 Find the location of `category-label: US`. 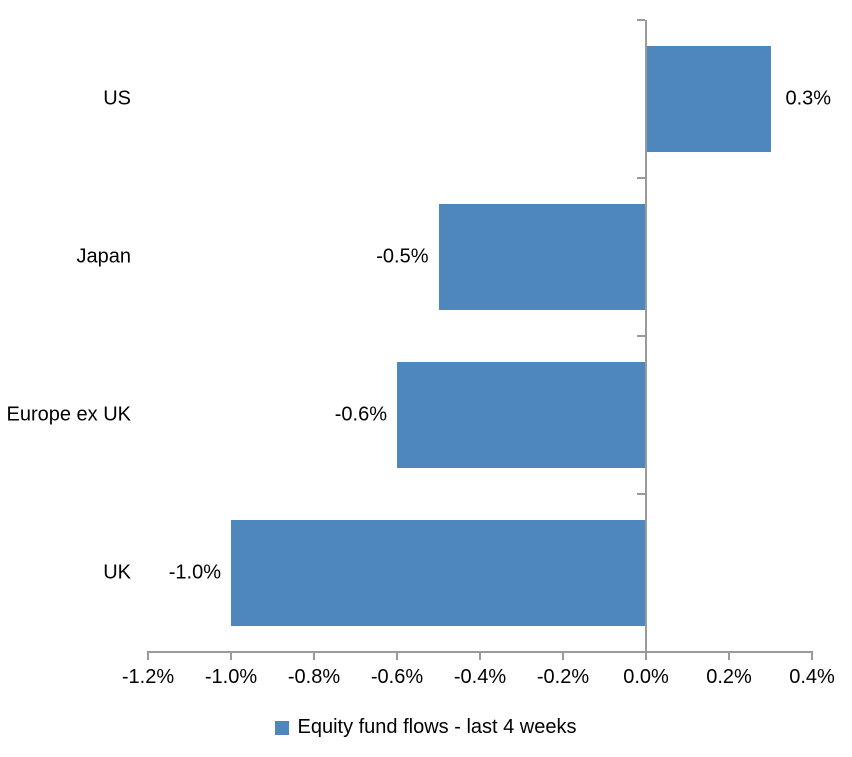

category-label: US is located at coordinates (117, 98).